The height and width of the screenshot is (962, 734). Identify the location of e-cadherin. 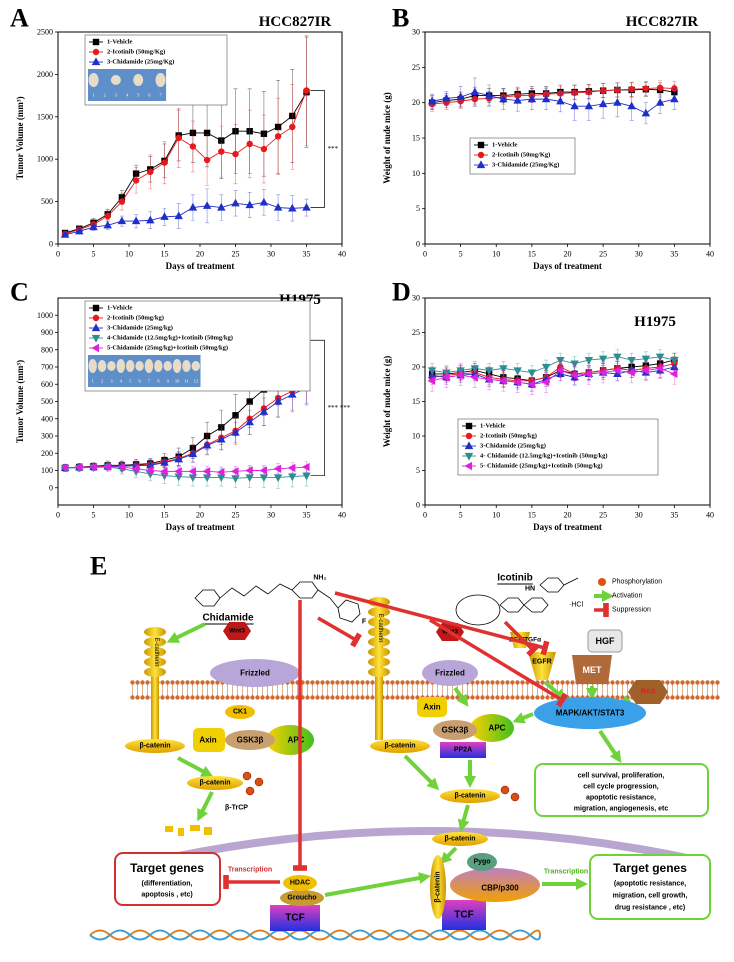
(155, 690).